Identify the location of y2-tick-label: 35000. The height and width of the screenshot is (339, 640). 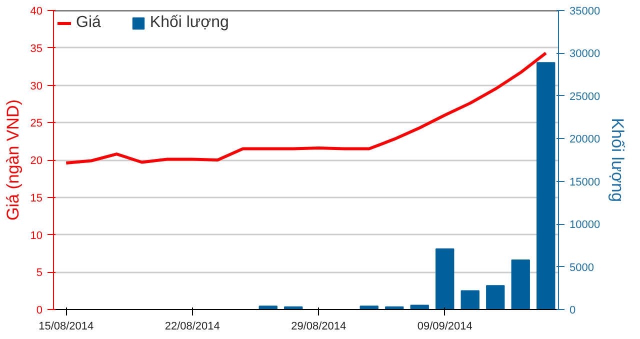
(585, 12).